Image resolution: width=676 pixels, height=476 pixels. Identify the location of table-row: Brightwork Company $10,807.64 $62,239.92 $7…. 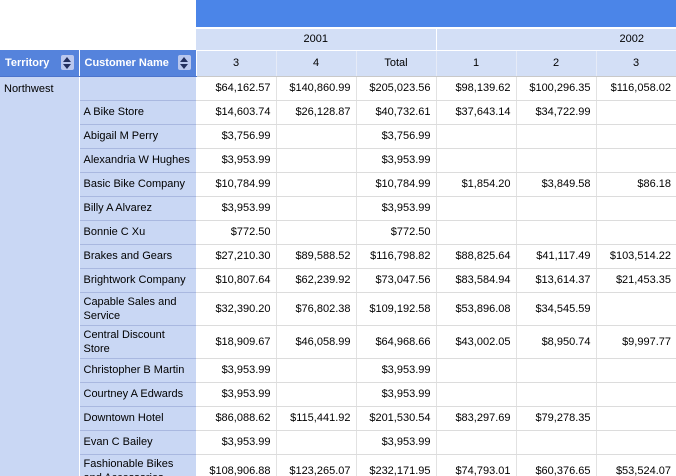
(338, 280).